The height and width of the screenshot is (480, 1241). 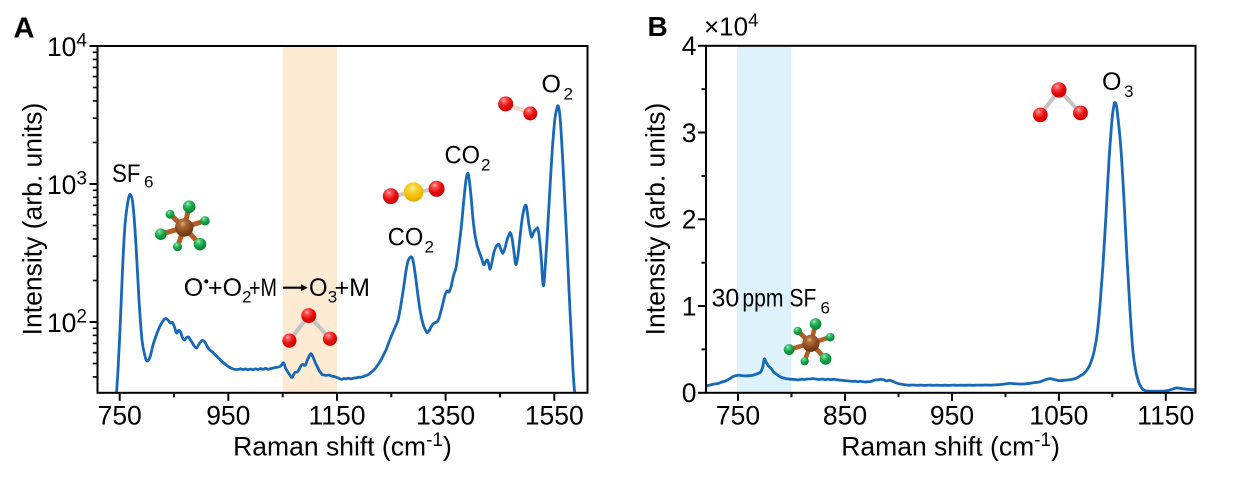 I want to click on svg-text: ppm SF, so click(x=779, y=299).